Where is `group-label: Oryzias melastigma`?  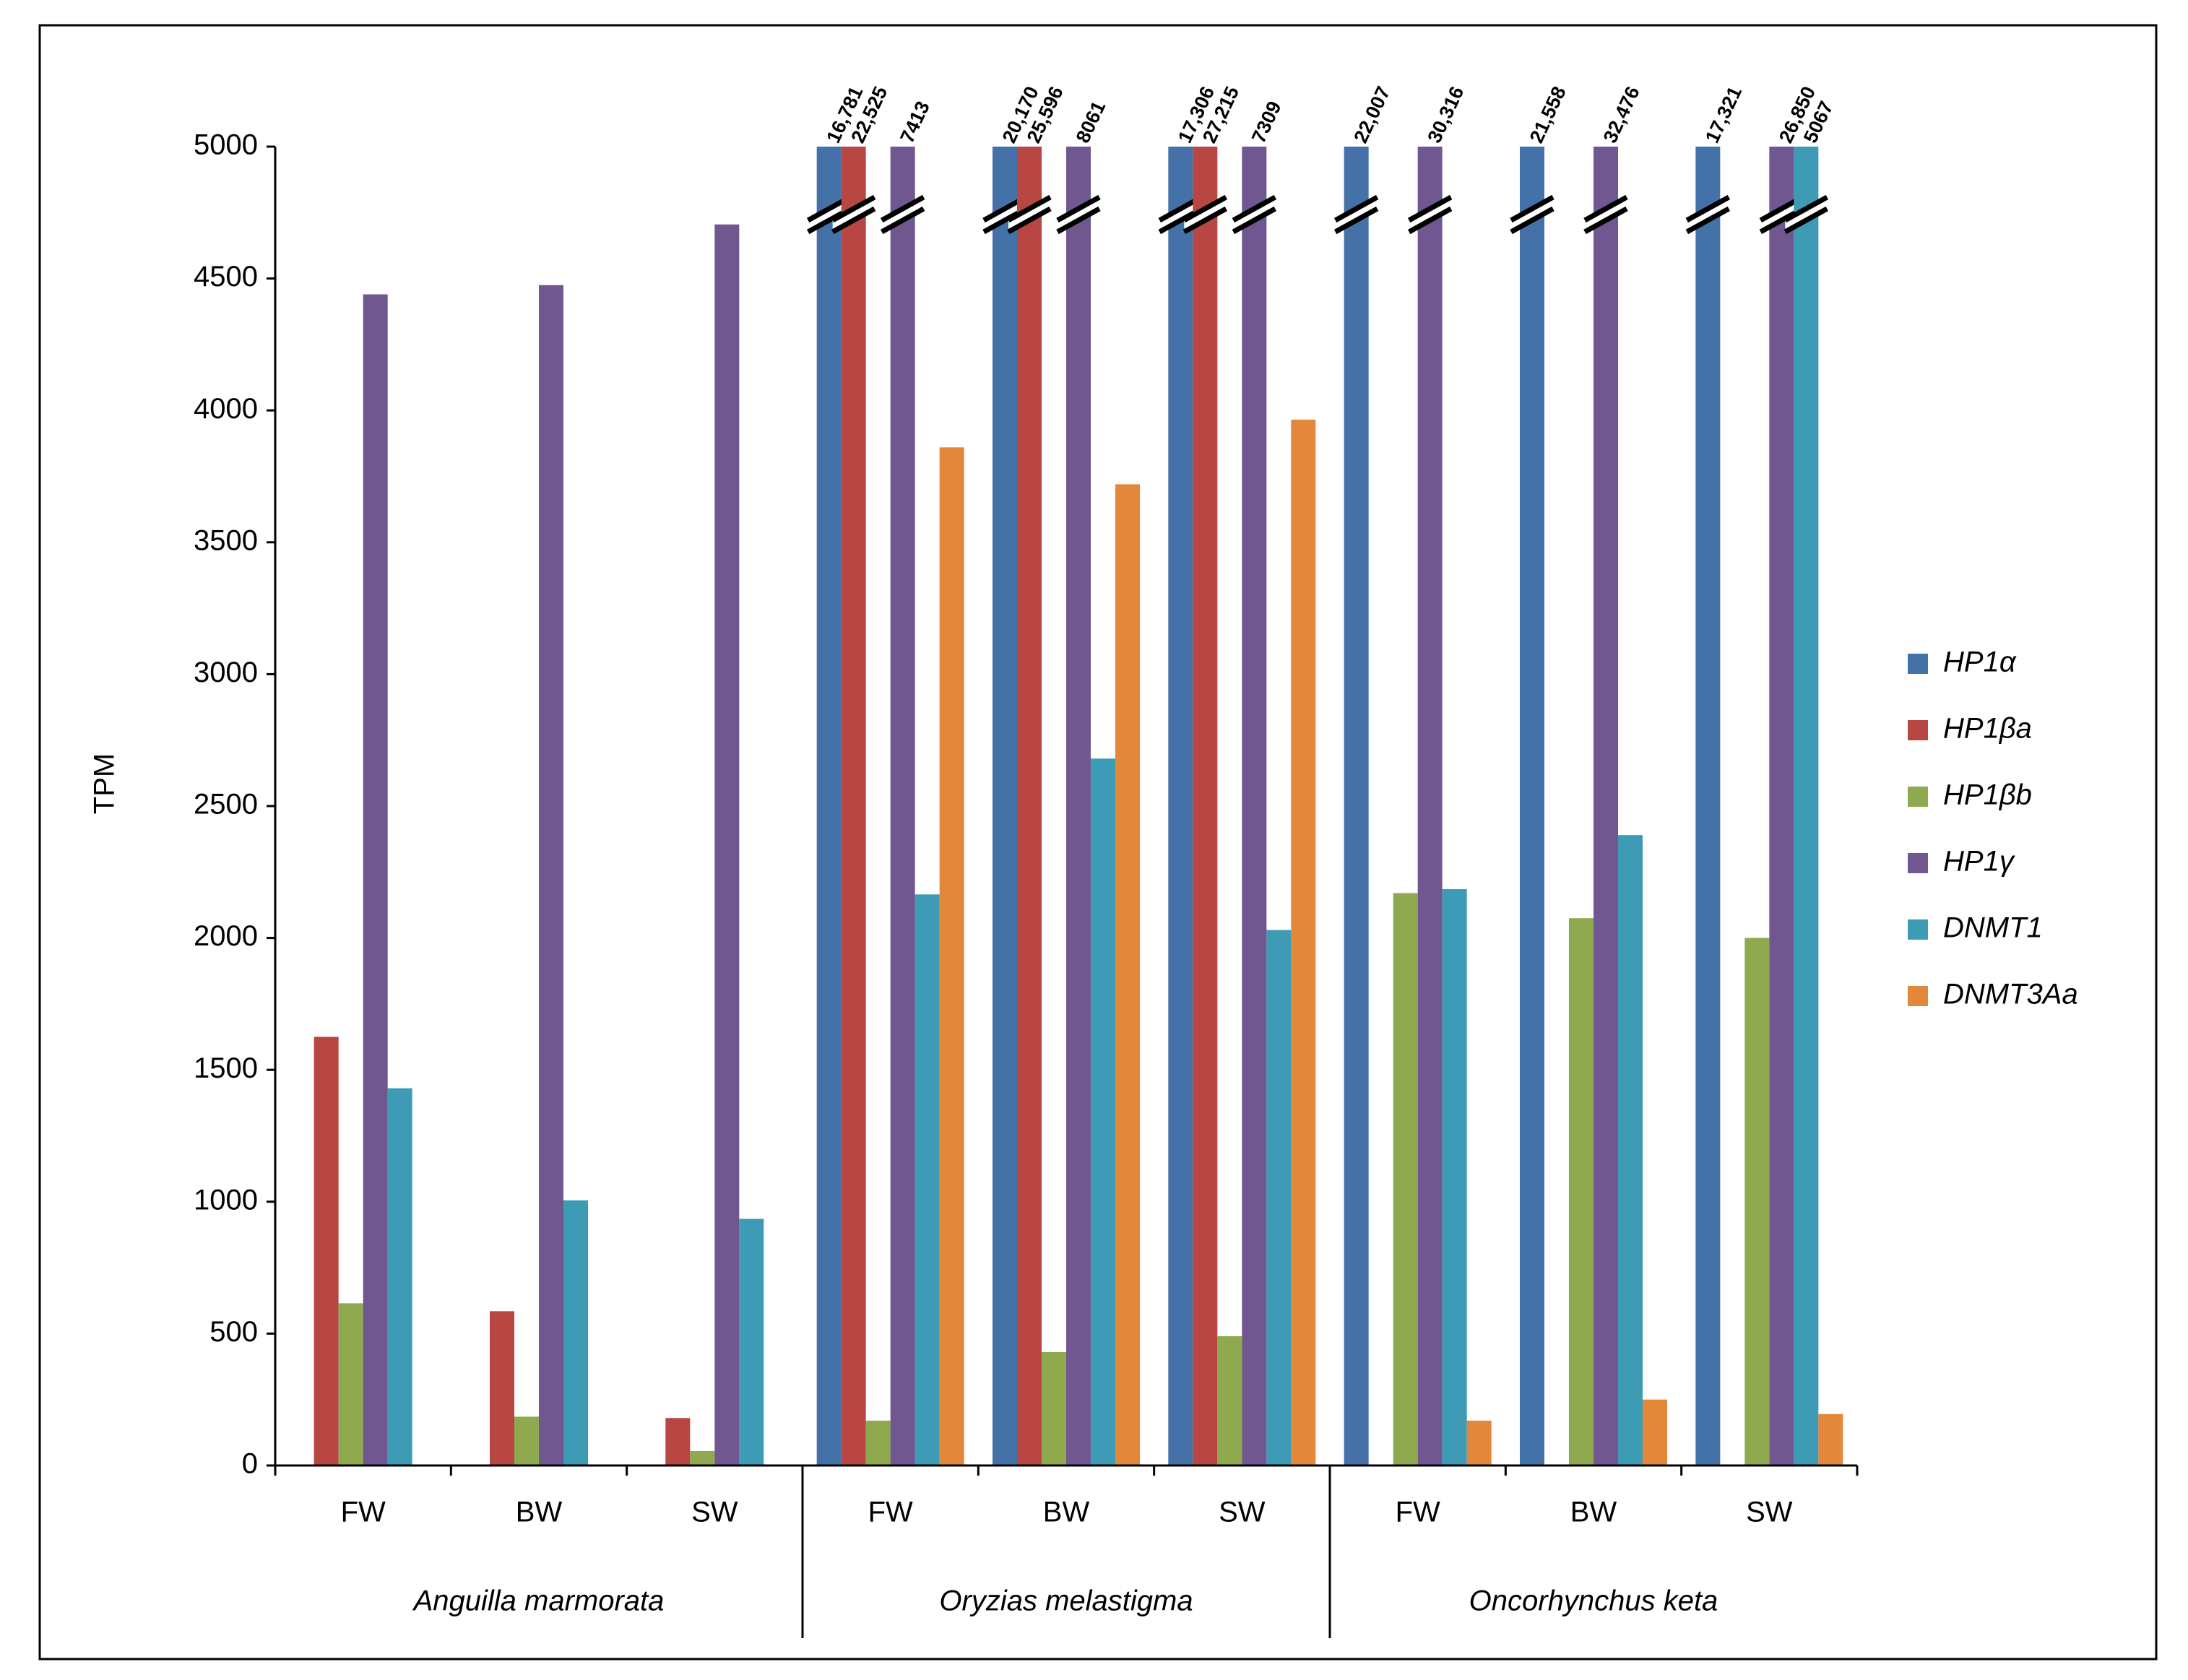
group-label: Oryzias melastigma is located at coordinates (1066, 1601).